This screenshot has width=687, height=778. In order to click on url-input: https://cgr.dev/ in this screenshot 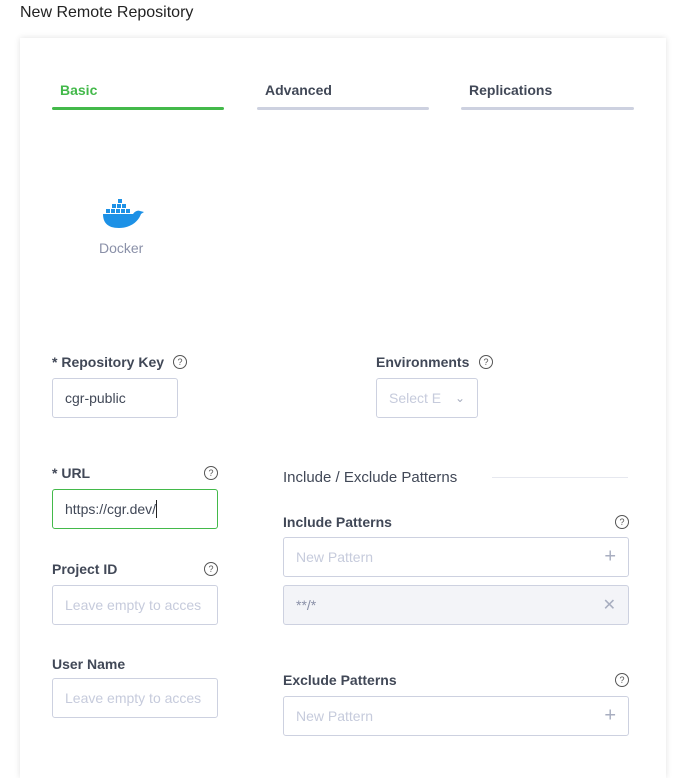, I will do `click(135, 509)`.